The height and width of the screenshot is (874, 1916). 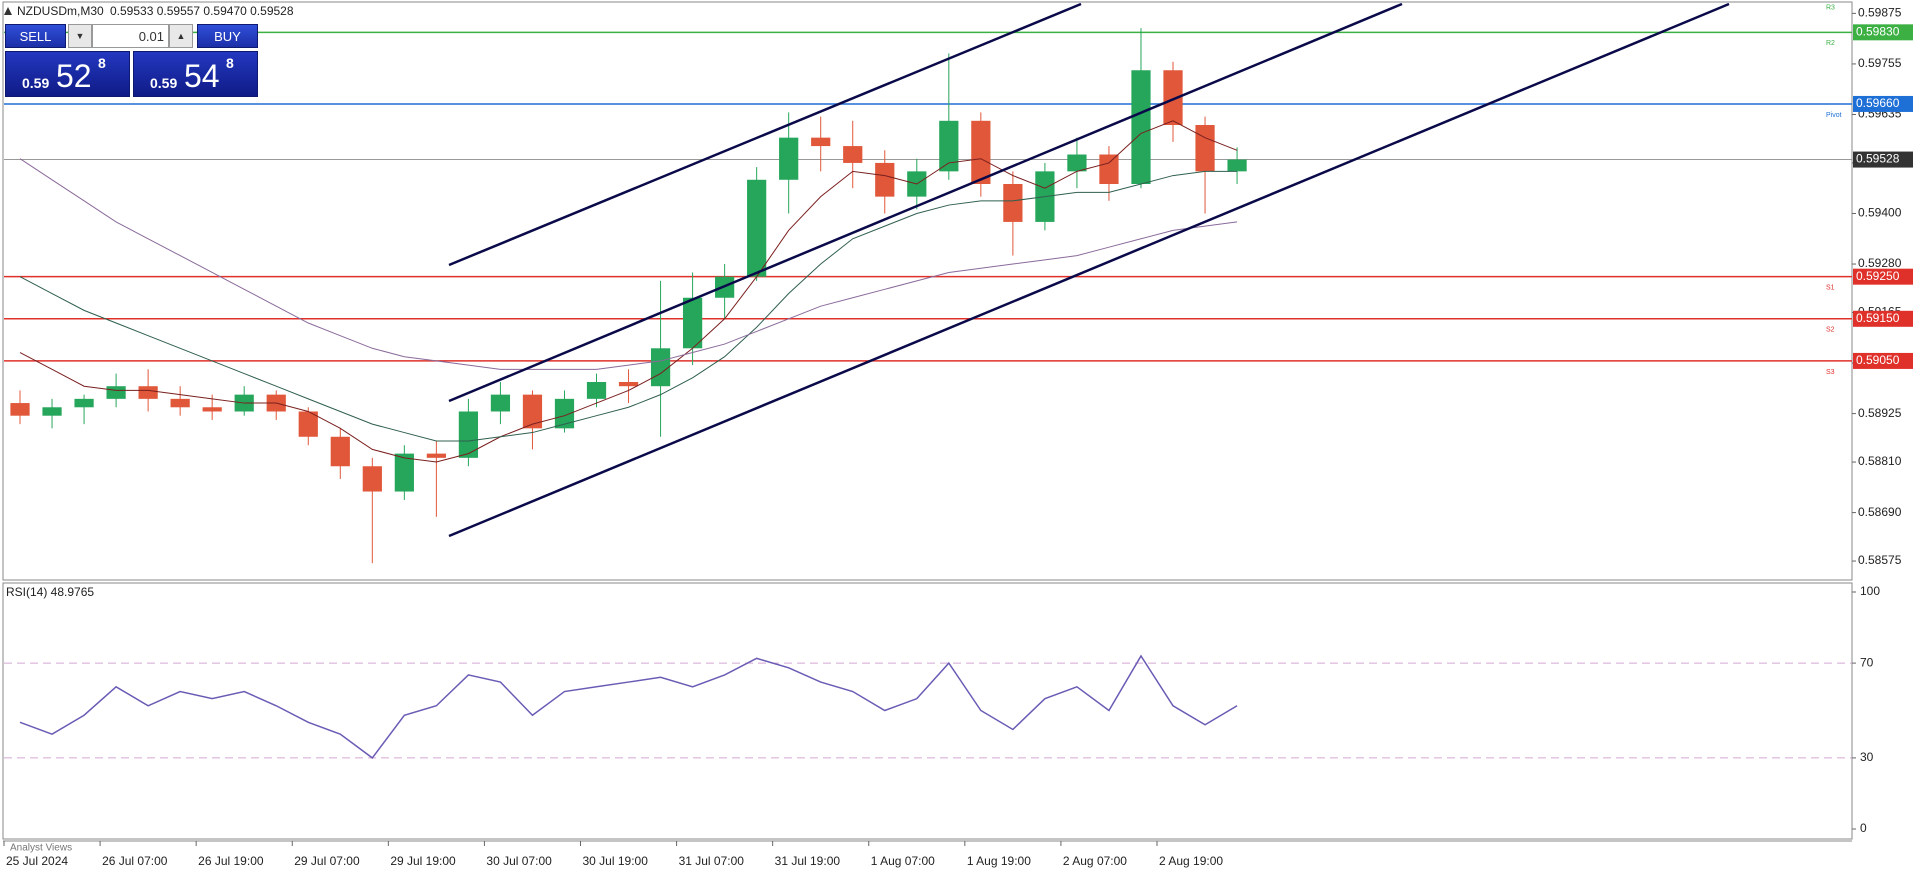 I want to click on ask-quote: 0.59 54 8, so click(x=195, y=74).